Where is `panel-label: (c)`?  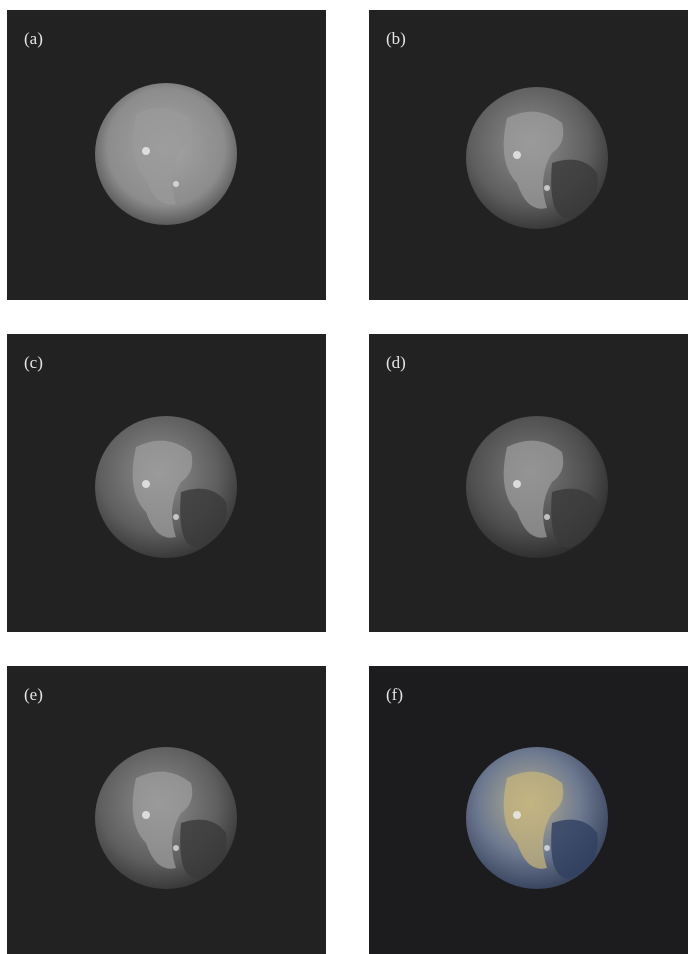
panel-label: (c) is located at coordinates (33, 362).